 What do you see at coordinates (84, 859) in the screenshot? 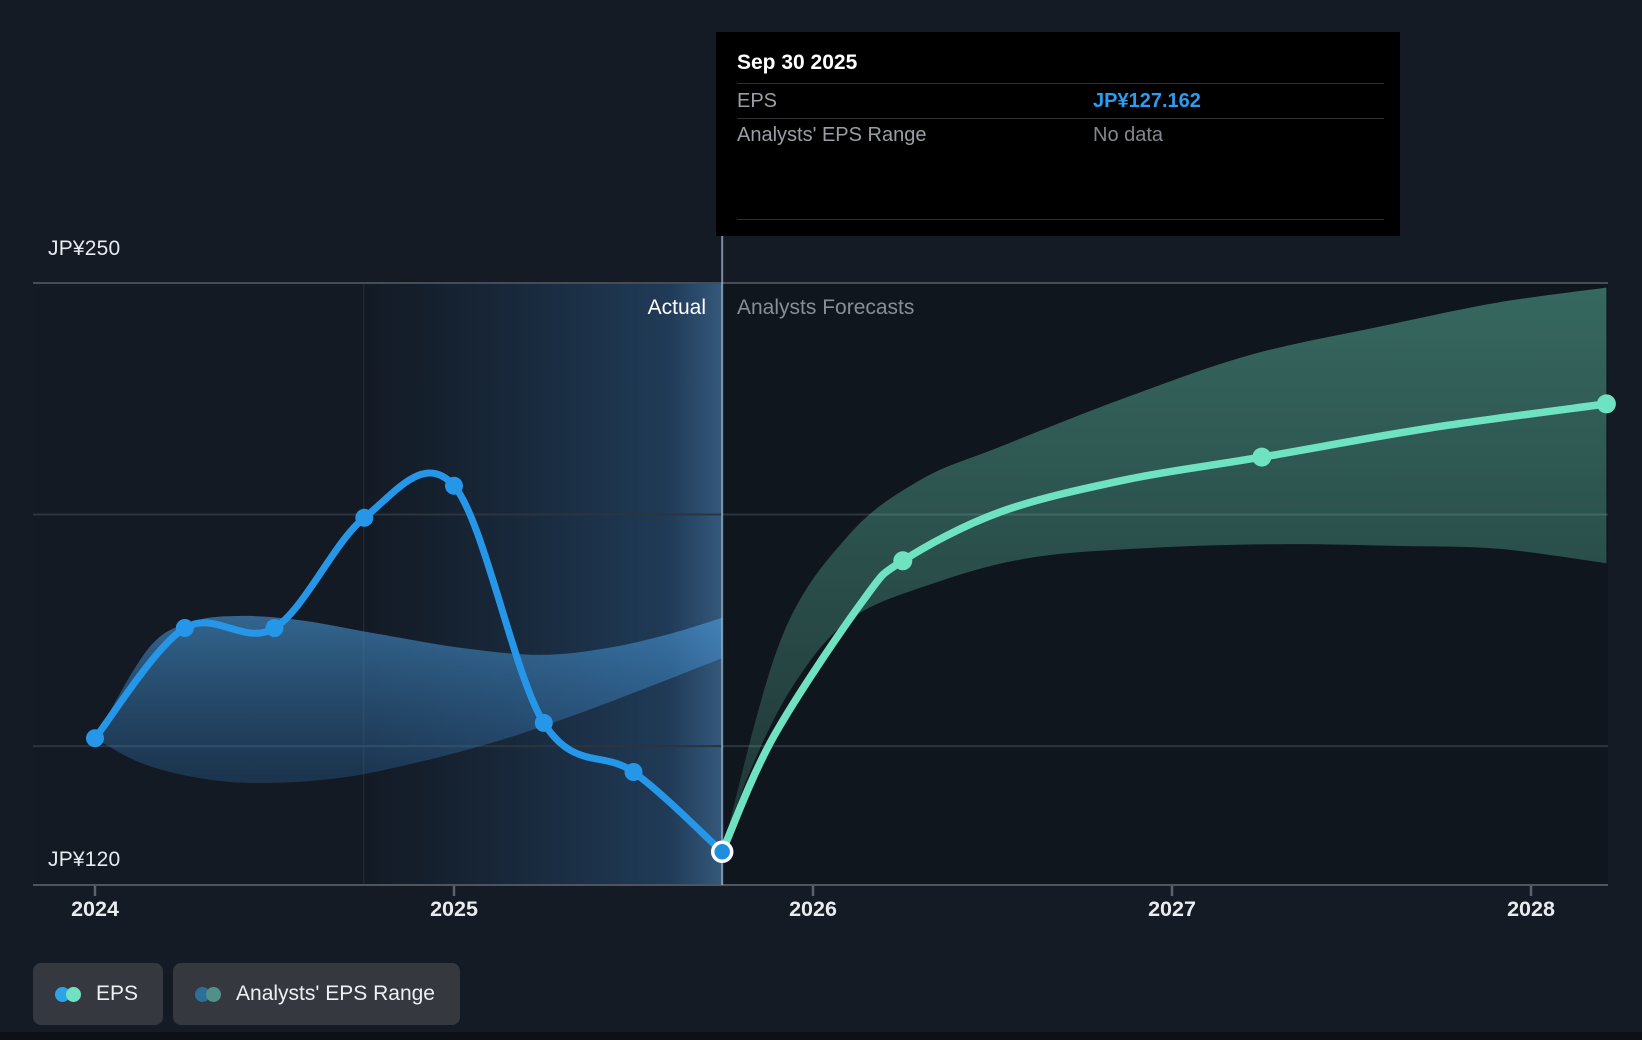
I see `y-axis-min-label: JP¥120` at bounding box center [84, 859].